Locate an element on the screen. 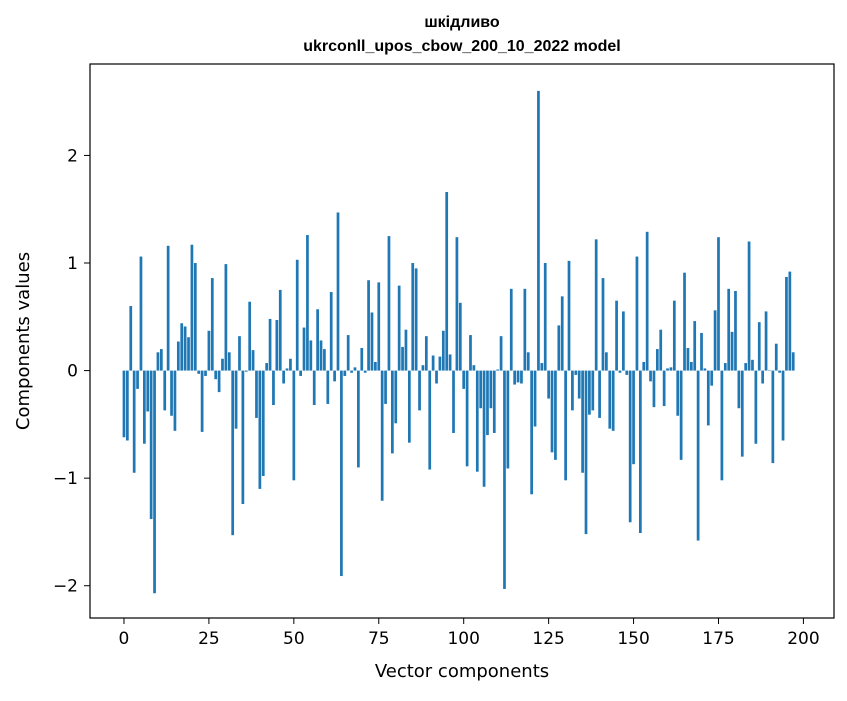 The width and height of the screenshot is (847, 701). y-axis-ticks: −2 −1 0 1 2 is located at coordinates (71, 371).